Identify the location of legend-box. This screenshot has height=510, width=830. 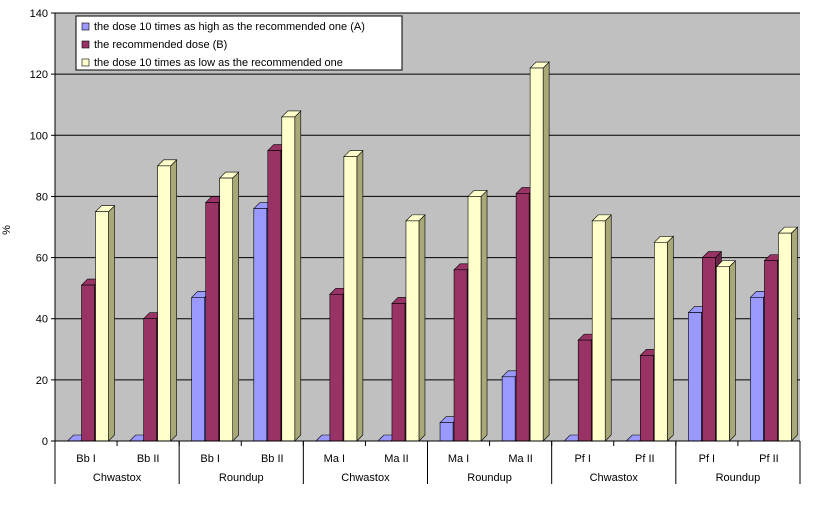
(239, 43).